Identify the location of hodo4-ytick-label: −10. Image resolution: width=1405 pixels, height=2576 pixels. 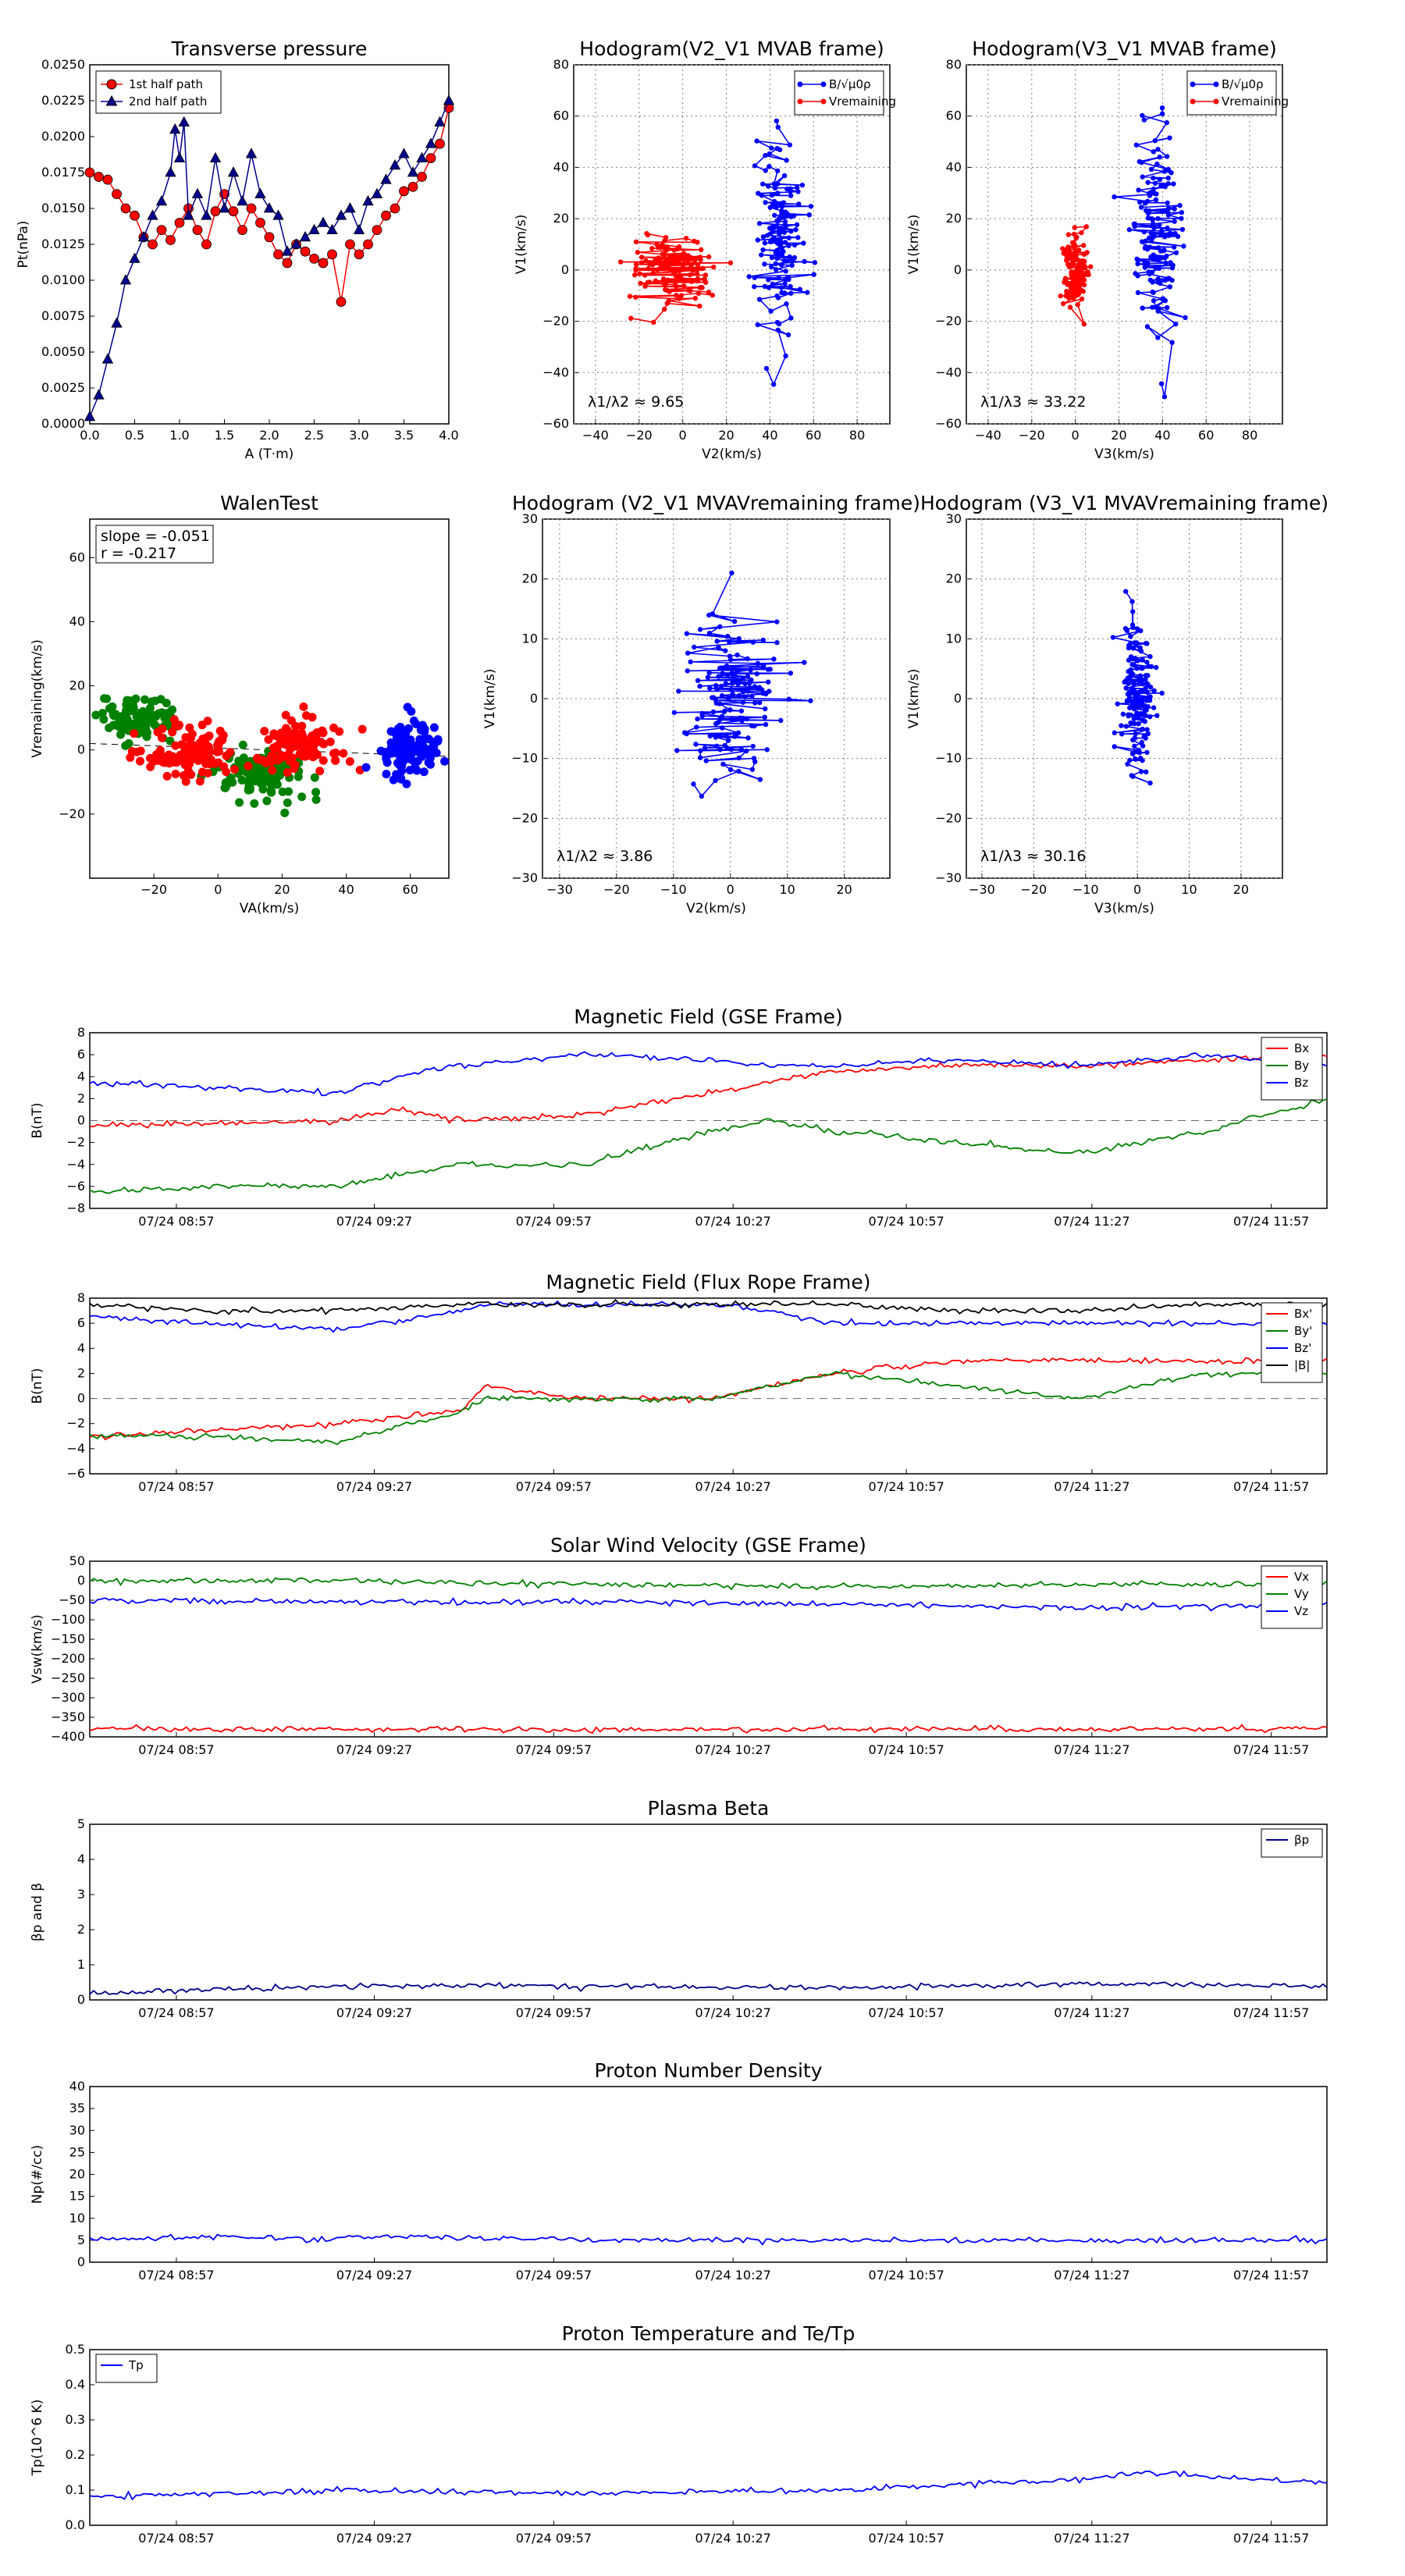
(949, 758).